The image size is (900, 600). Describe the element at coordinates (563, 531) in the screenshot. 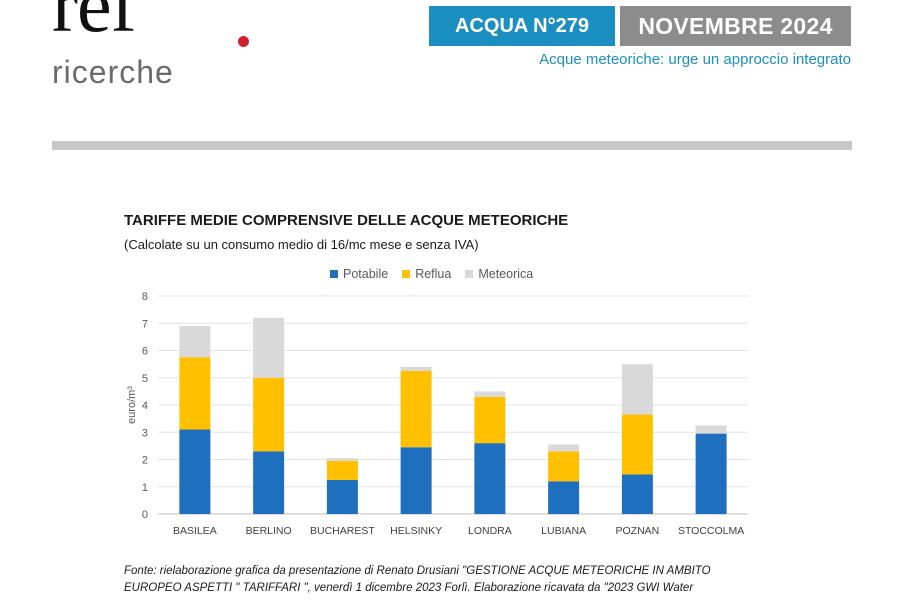

I see `x-tick-label-lubiana: LUBIANA` at that location.